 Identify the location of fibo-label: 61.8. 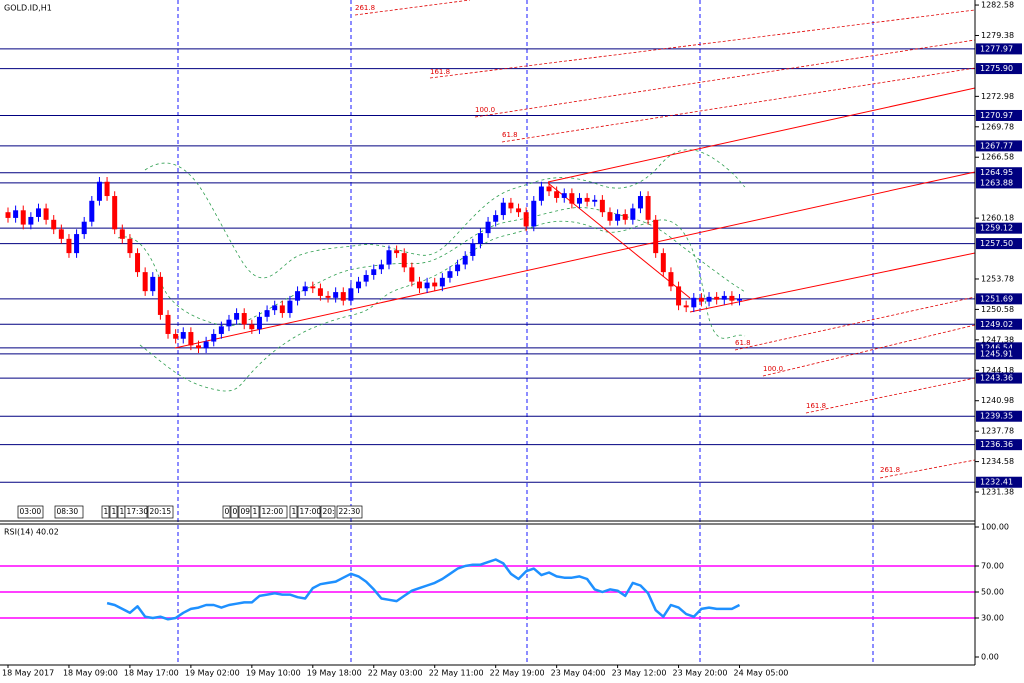
(510, 135).